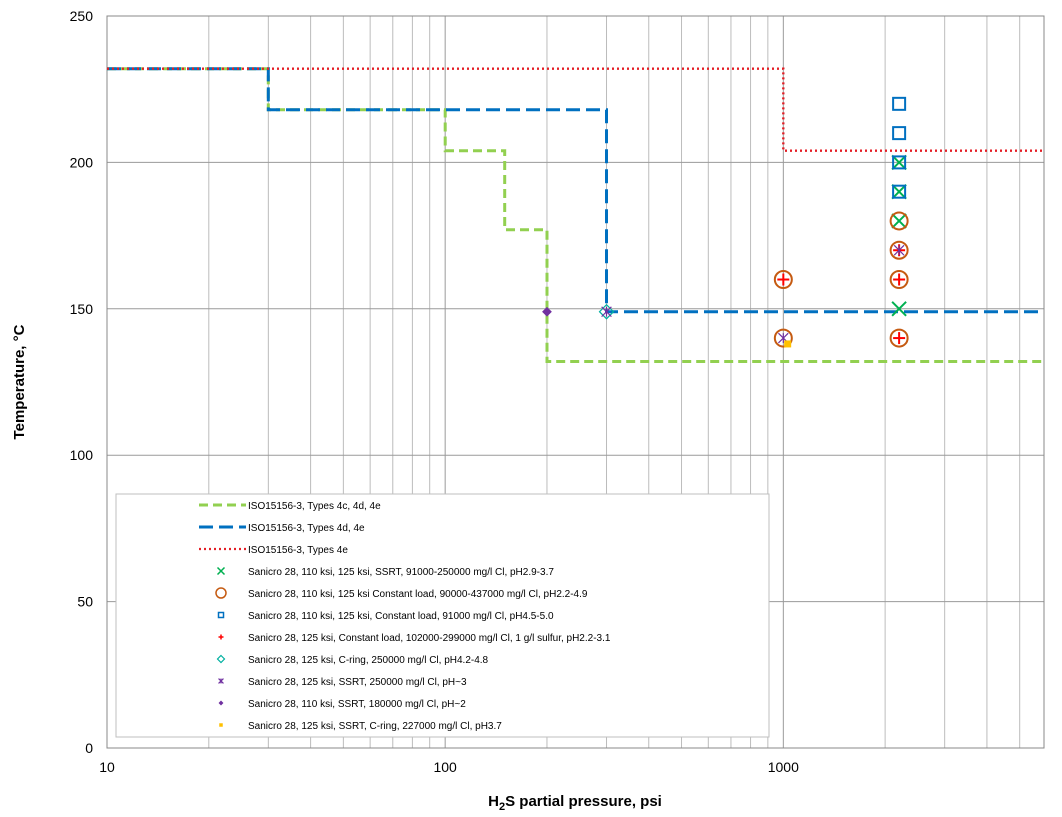 The width and height of the screenshot is (1062, 817). What do you see at coordinates (19, 381) in the screenshot?
I see `y-axis-title: Temperature, °C` at bounding box center [19, 381].